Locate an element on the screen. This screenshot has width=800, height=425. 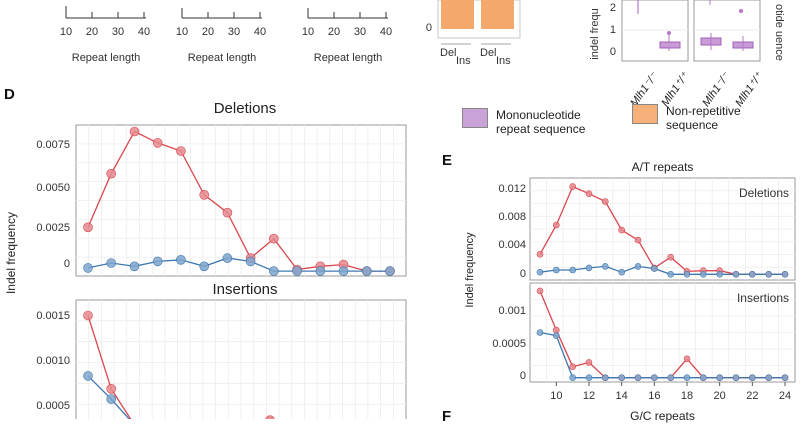
insertions-label: Insertions is located at coordinates (763, 298).